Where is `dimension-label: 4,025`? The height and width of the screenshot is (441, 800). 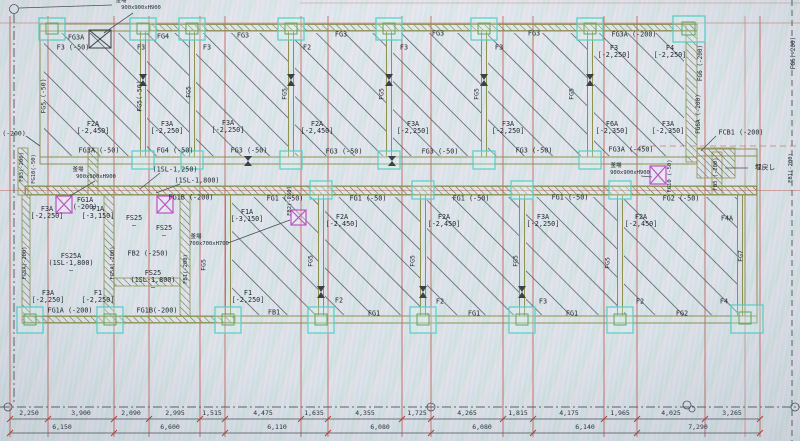 dimension-label: 4,025 is located at coordinates (671, 413).